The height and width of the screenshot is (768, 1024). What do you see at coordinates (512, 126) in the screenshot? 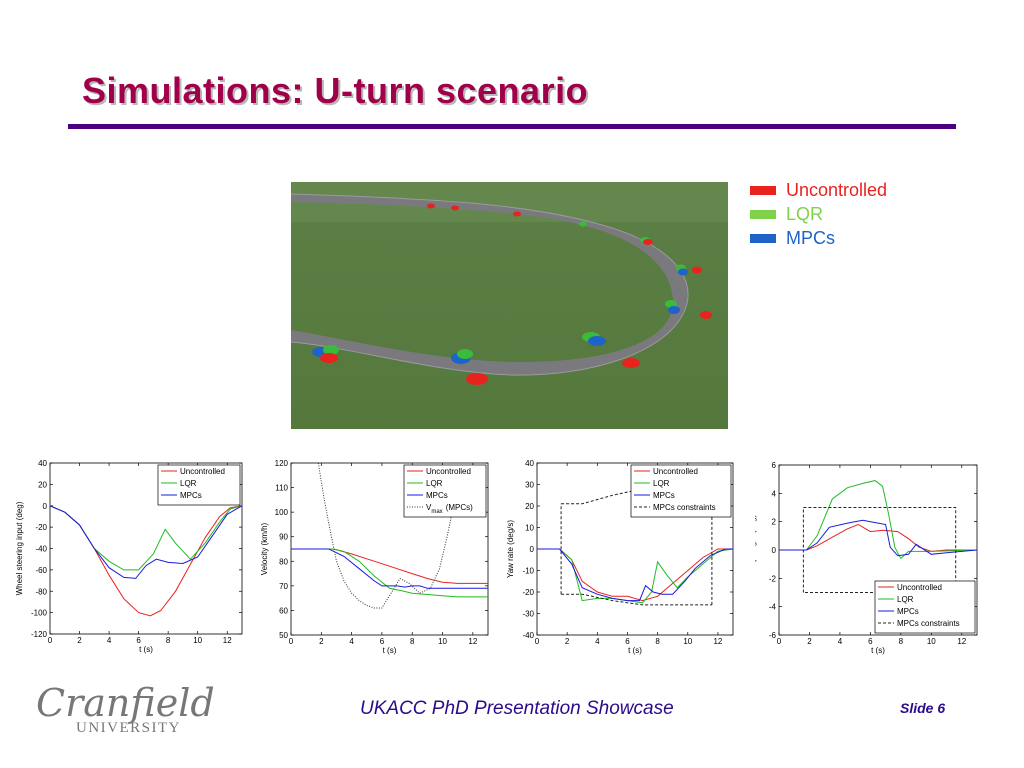
I see `title-divider` at bounding box center [512, 126].